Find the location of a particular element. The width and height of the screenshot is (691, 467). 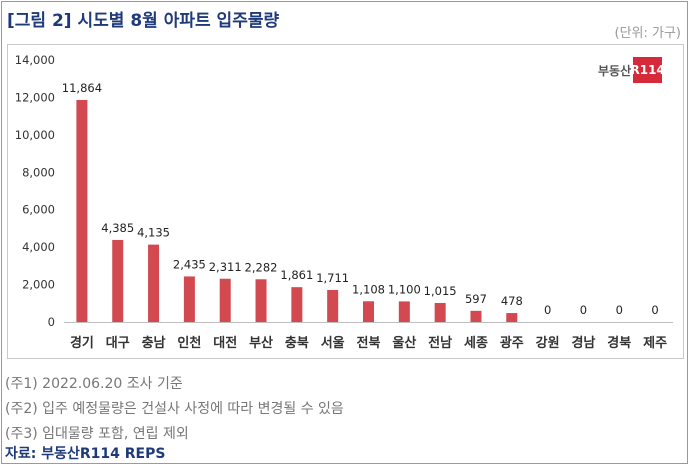

x-tick-label: 울산 is located at coordinates (404, 343).